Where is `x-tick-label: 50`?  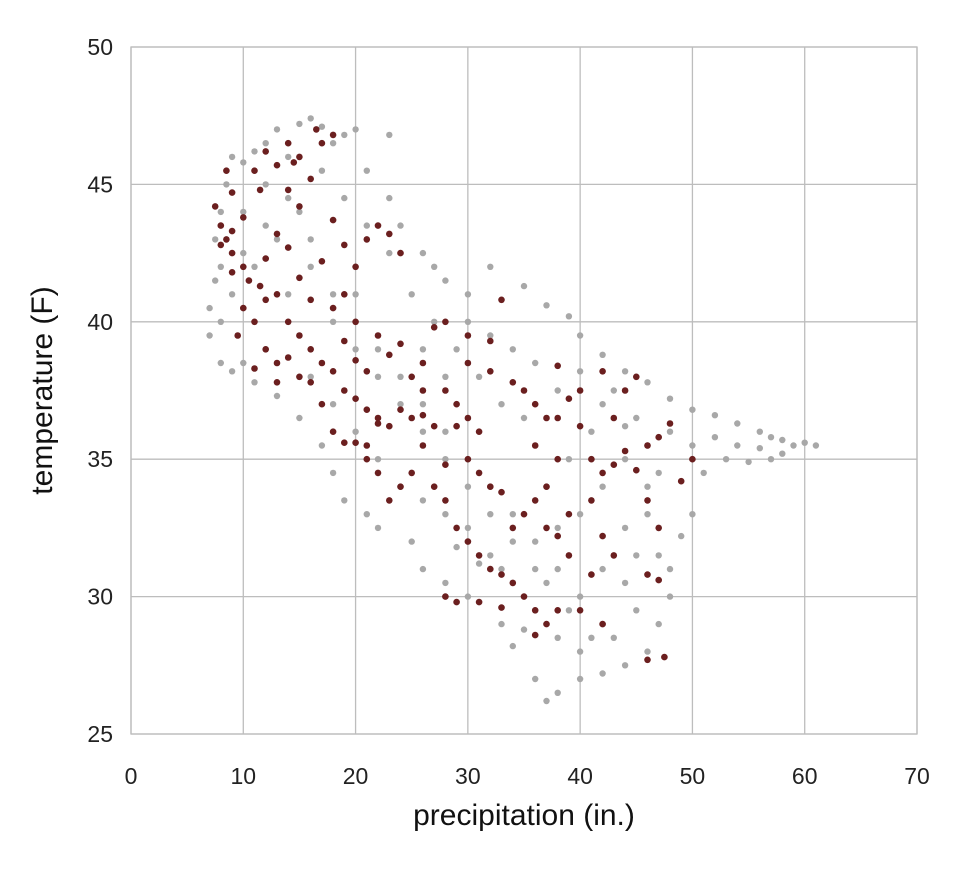
x-tick-label: 50 is located at coordinates (693, 776).